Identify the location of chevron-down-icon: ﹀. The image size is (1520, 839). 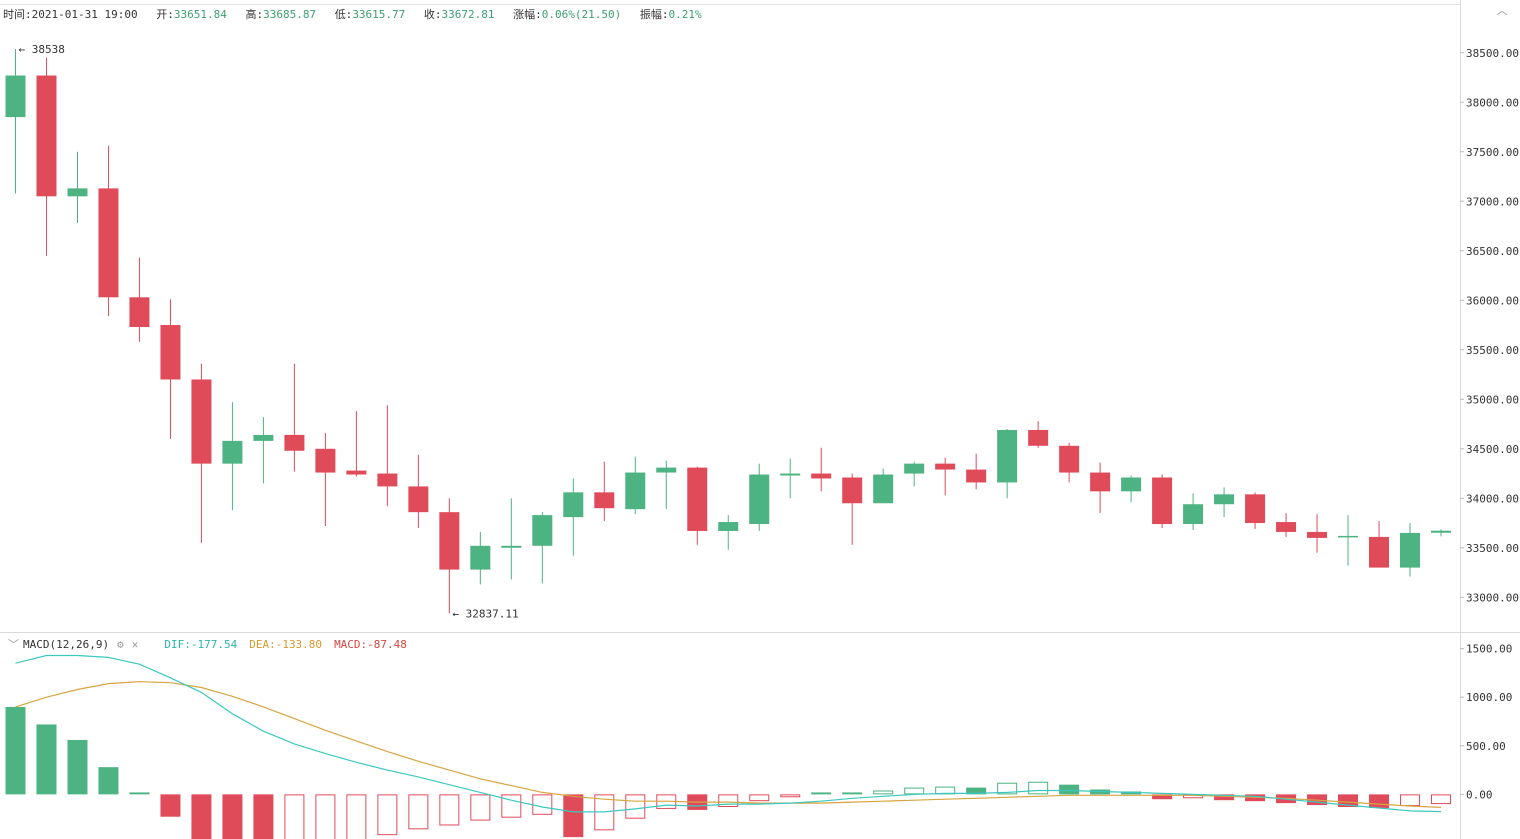
(13, 644).